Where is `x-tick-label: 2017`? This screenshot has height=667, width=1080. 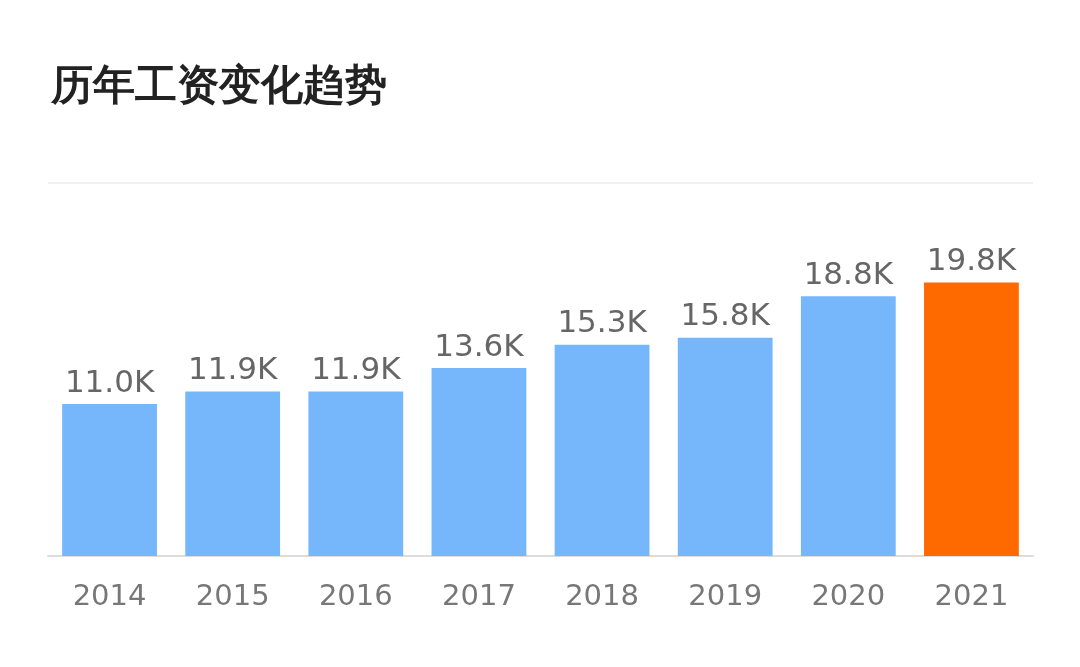 x-tick-label: 2017 is located at coordinates (479, 594).